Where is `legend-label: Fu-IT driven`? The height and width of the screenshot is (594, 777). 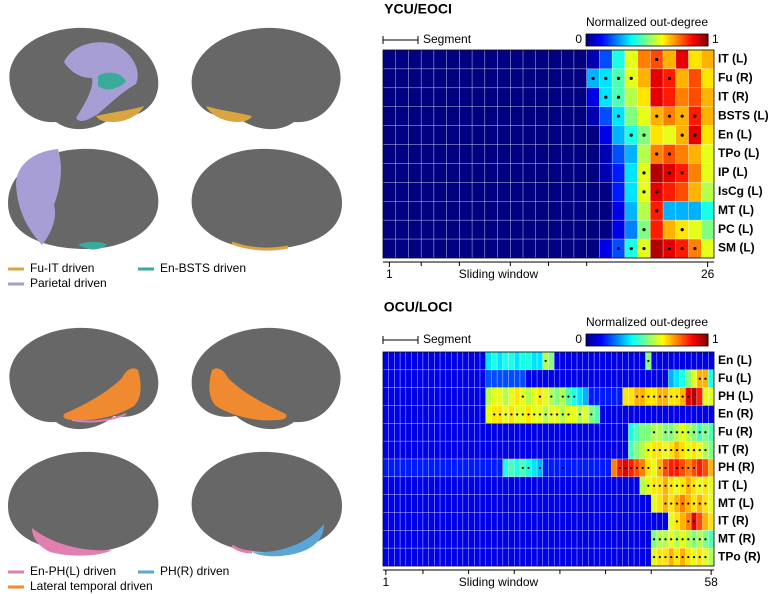 legend-label: Fu-IT driven is located at coordinates (62, 268).